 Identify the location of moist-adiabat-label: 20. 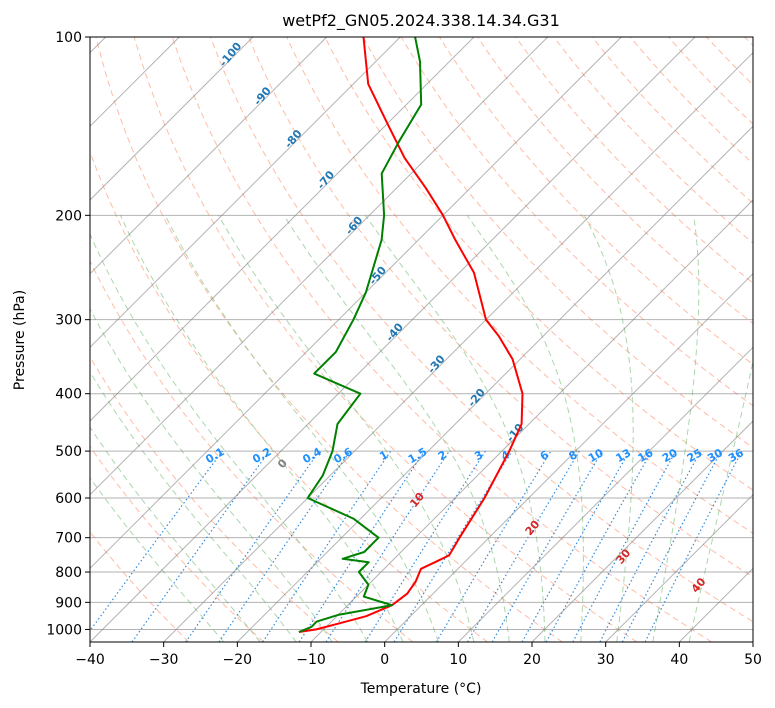
(533, 528).